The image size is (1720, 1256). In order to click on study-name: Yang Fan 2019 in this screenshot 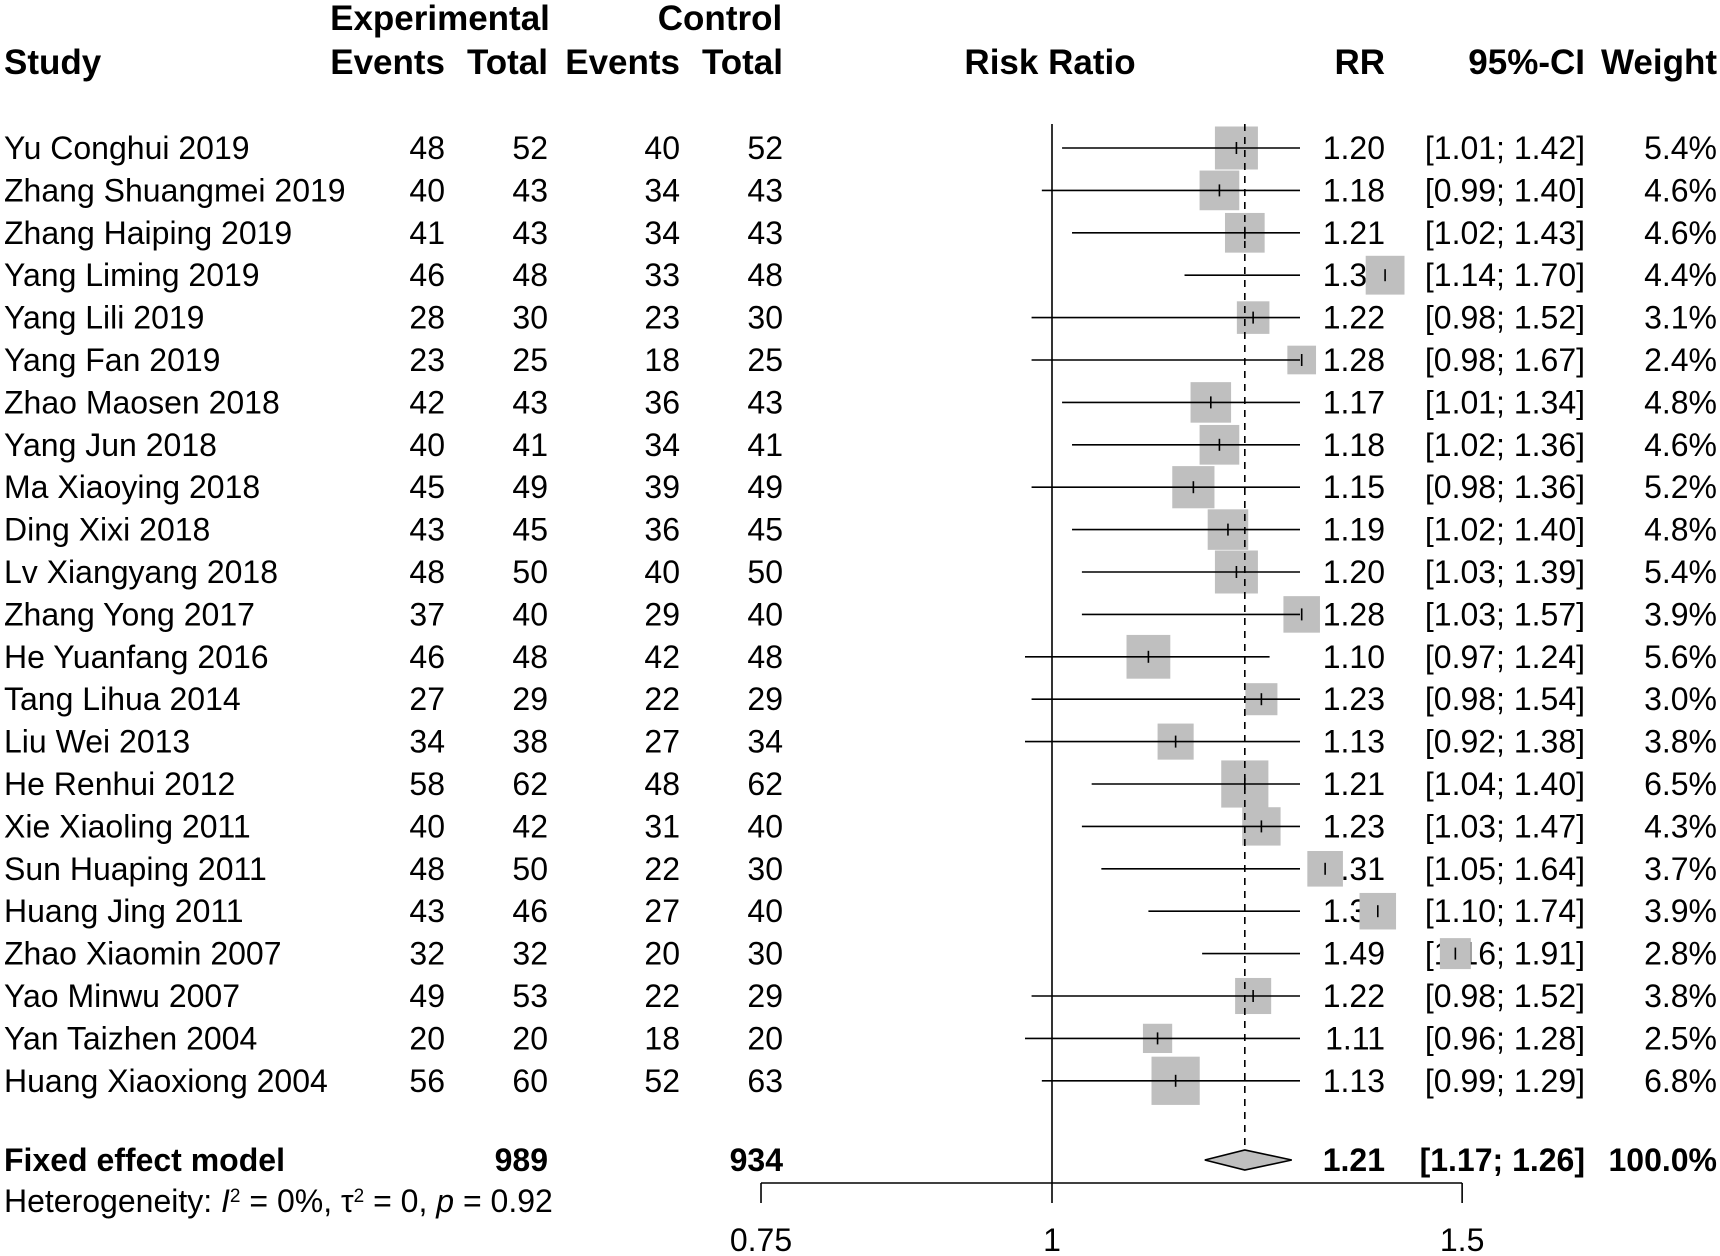, I will do `click(112, 360)`.